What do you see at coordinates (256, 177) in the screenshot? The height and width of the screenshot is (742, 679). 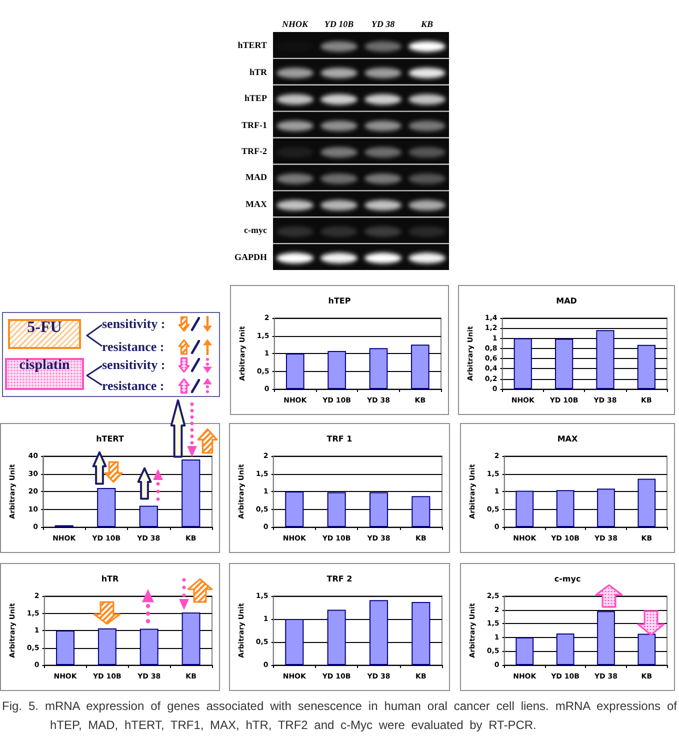 I see `category-label: MAD` at bounding box center [256, 177].